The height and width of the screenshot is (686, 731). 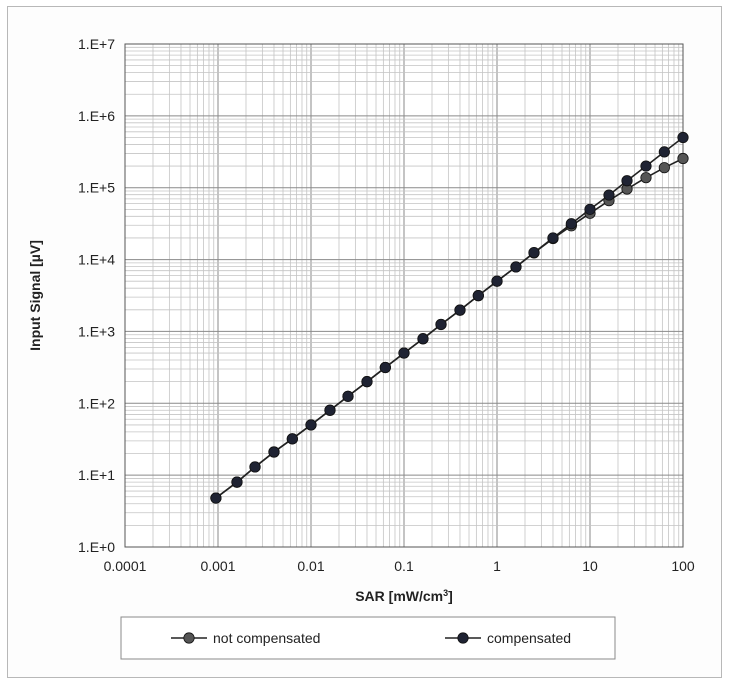 I want to click on x-axis-title: SAR [mW/cm3], so click(x=404, y=596).